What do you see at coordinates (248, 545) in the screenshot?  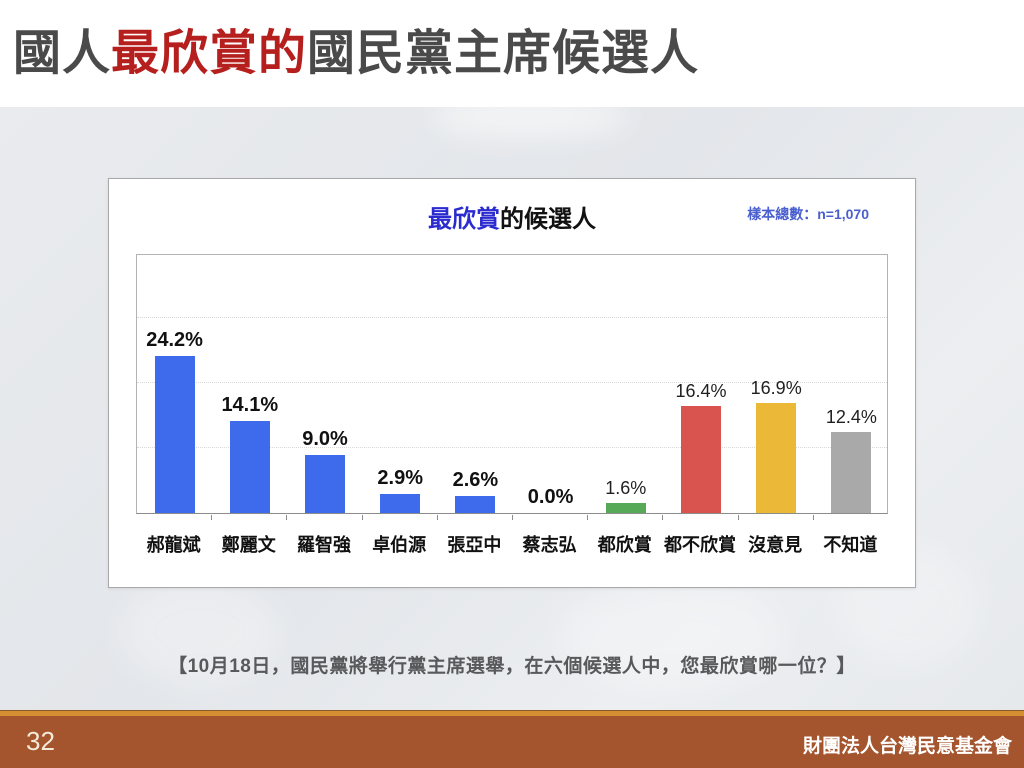 I see `category-label-鄭麗文: 鄭麗文` at bounding box center [248, 545].